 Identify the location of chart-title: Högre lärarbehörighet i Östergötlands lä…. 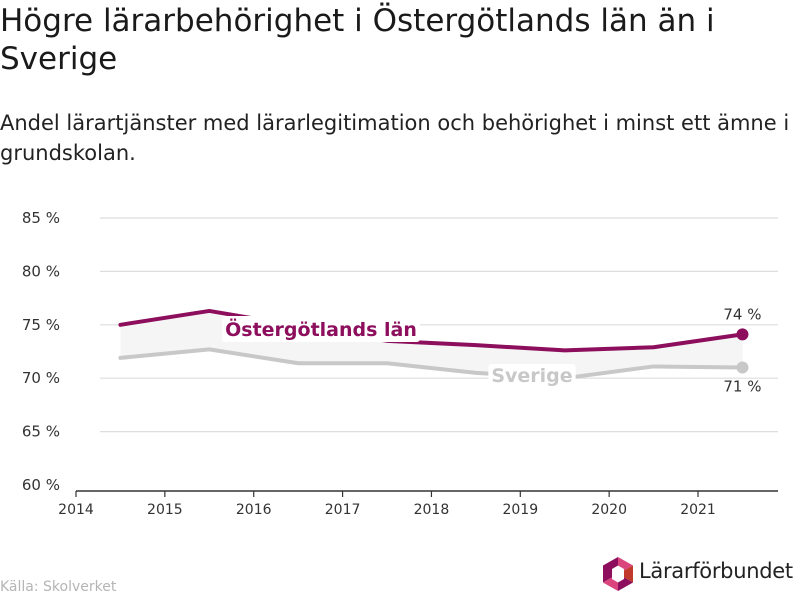
(357, 40).